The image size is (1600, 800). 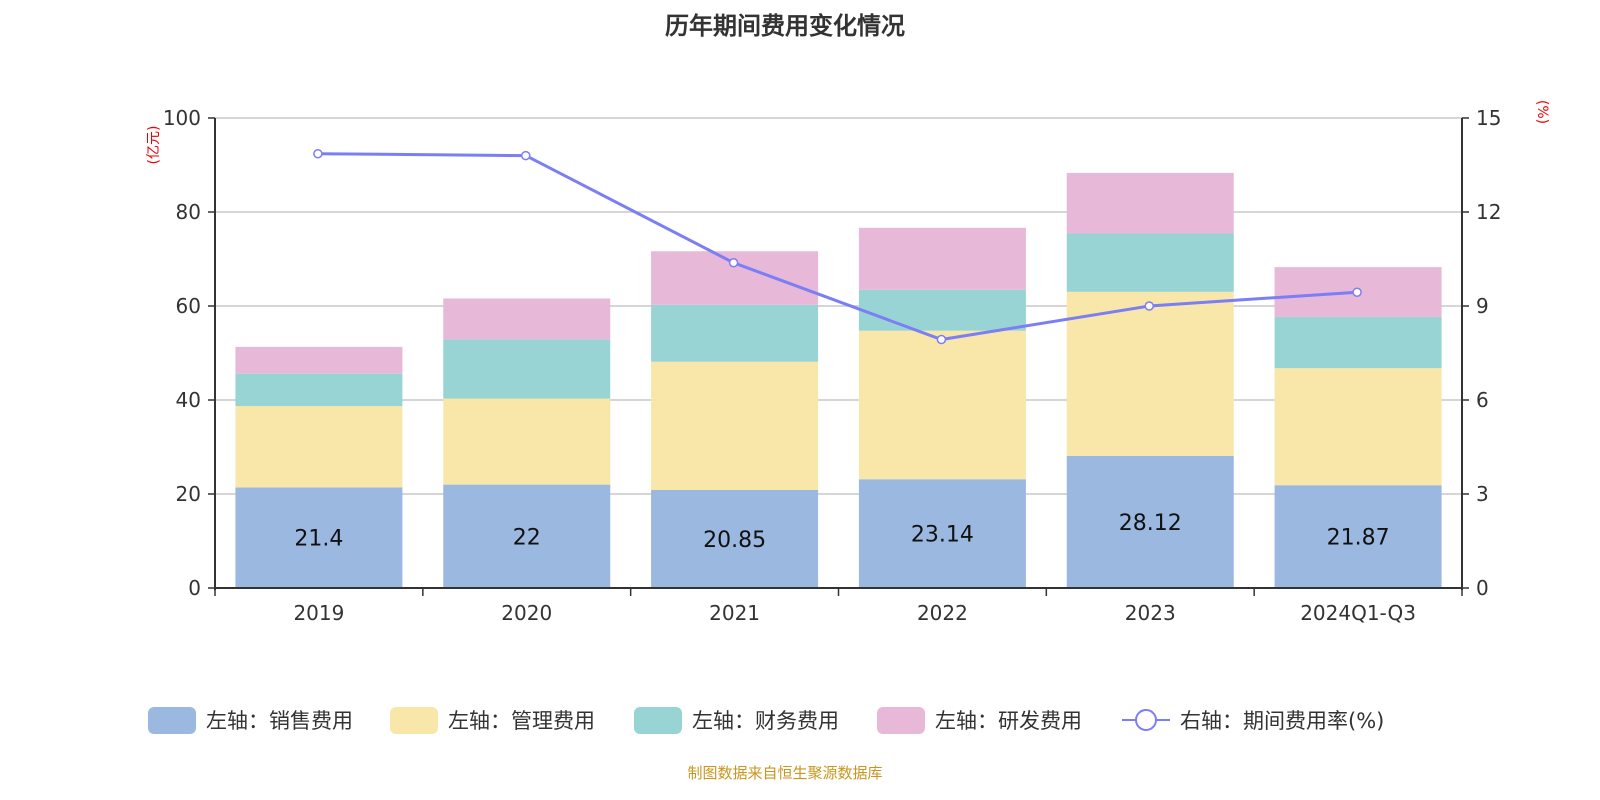 I want to click on right-axis-tick-label: 6, so click(x=1482, y=400).